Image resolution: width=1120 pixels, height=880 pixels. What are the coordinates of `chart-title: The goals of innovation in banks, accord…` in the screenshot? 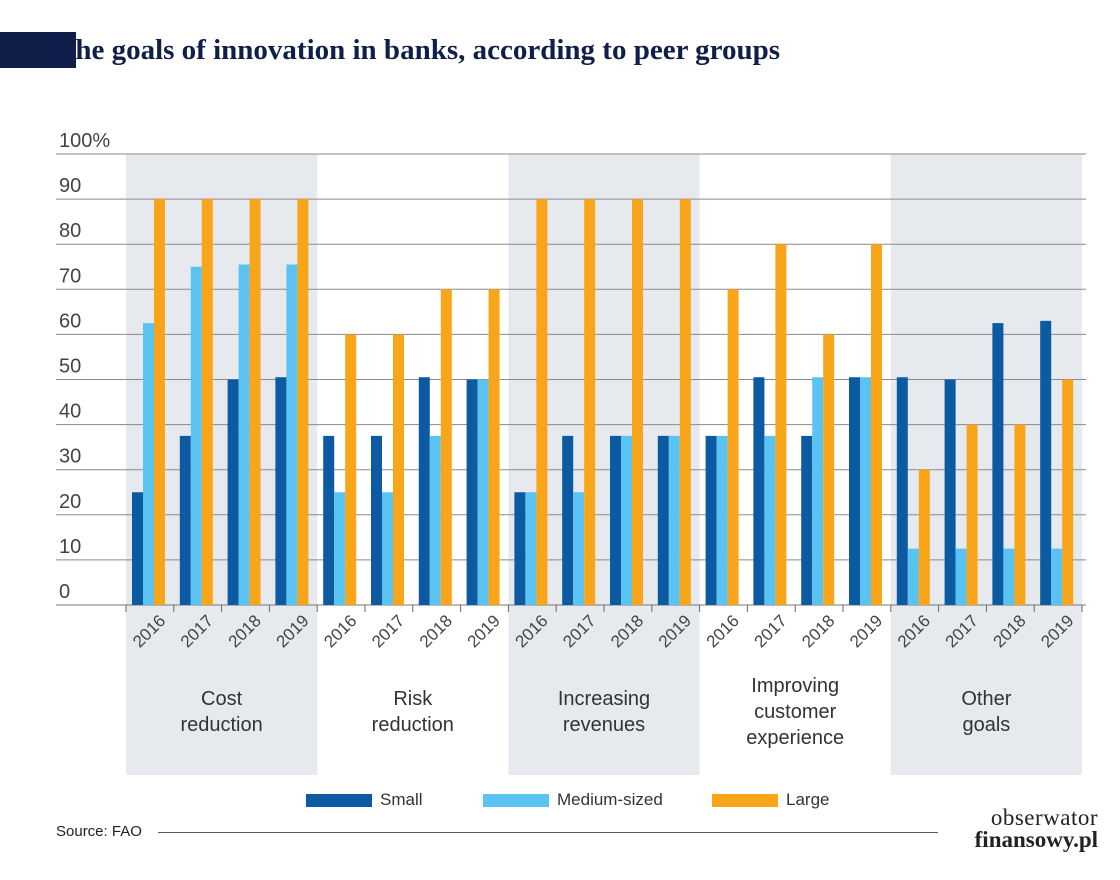 It's located at (418, 50).